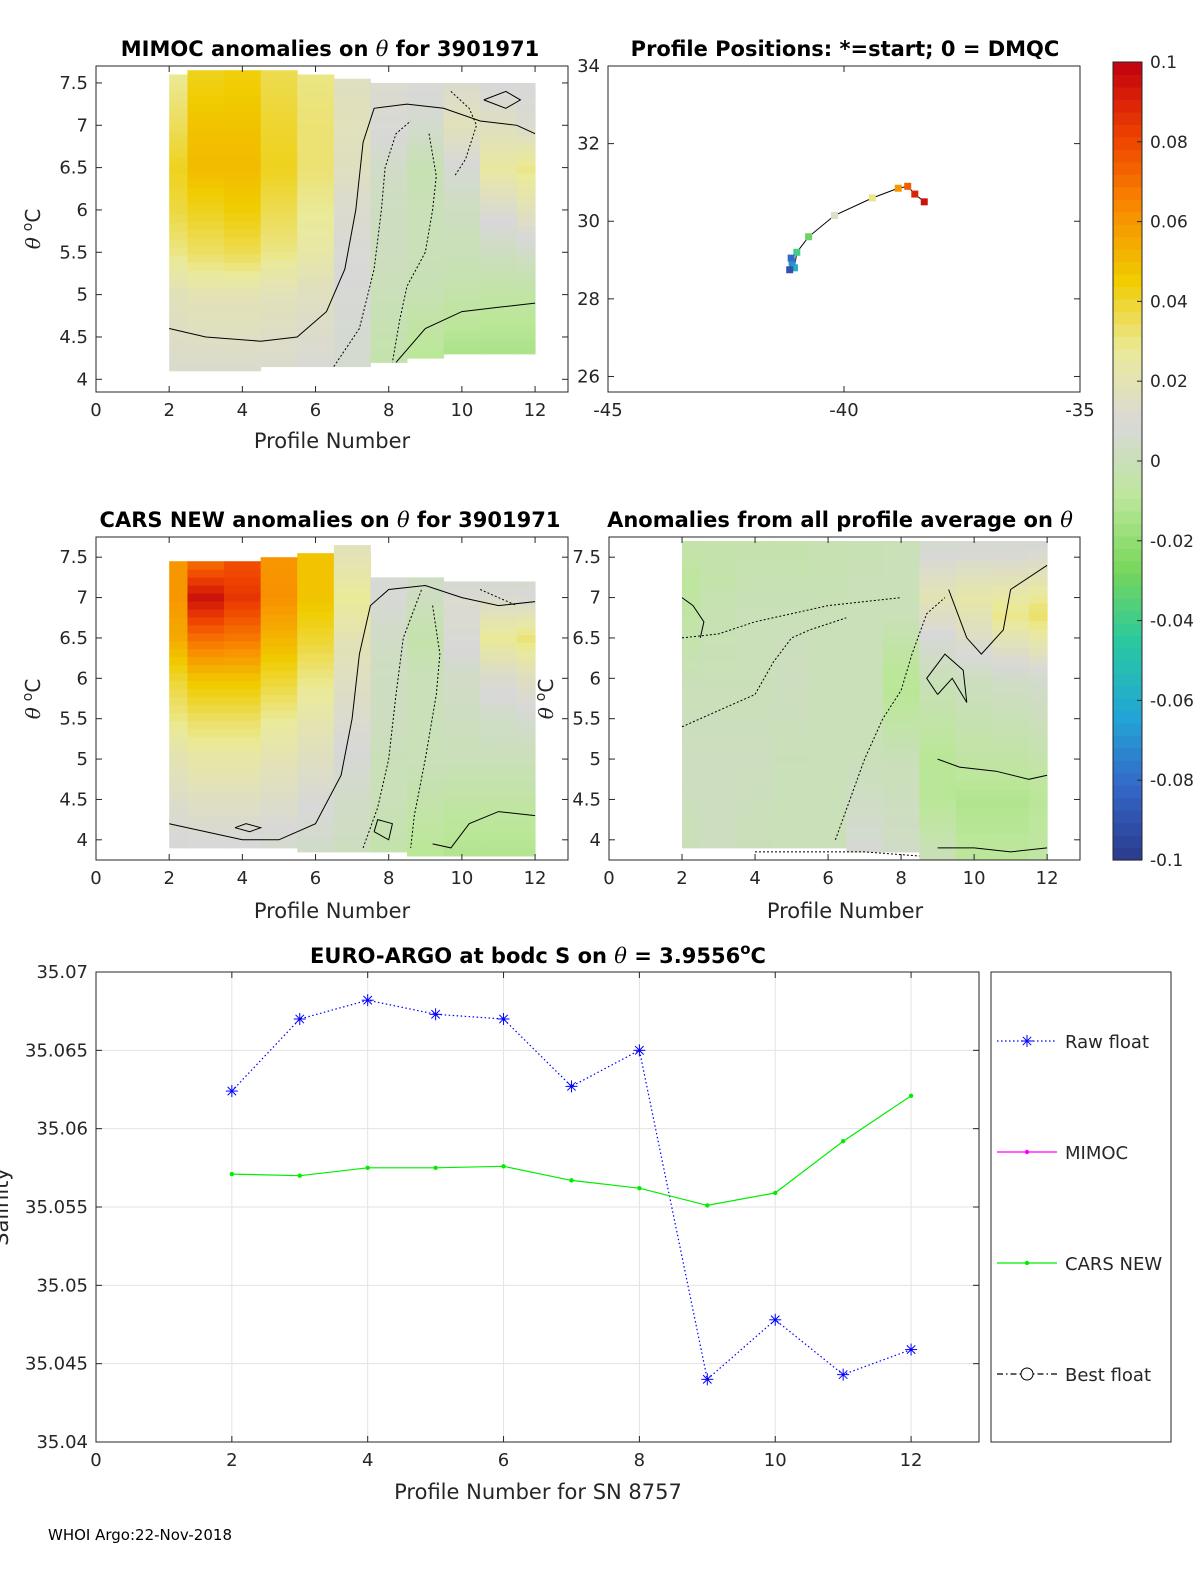 Image resolution: width=1200 pixels, height=1575 pixels. What do you see at coordinates (231, 1460) in the screenshot?
I see `x-tick-label: 2` at bounding box center [231, 1460].